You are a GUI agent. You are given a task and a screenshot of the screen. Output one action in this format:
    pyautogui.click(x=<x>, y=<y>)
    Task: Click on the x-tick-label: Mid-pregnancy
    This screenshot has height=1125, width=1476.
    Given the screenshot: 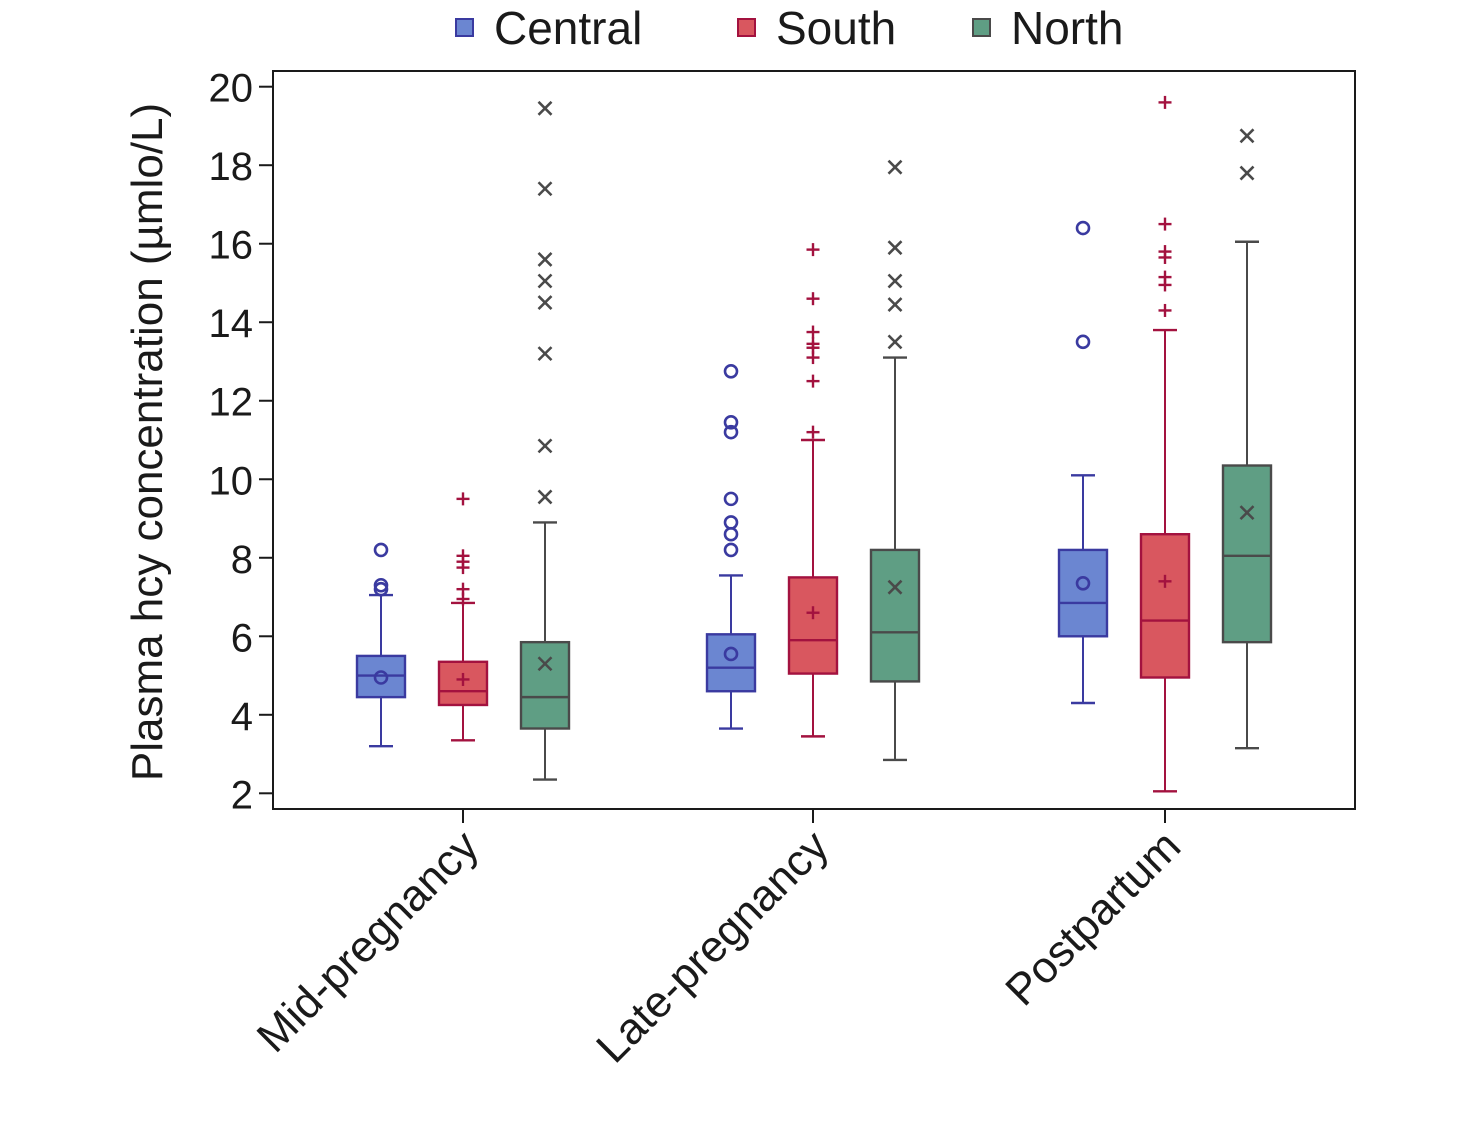 What is the action you would take?
    pyautogui.click(x=368, y=941)
    